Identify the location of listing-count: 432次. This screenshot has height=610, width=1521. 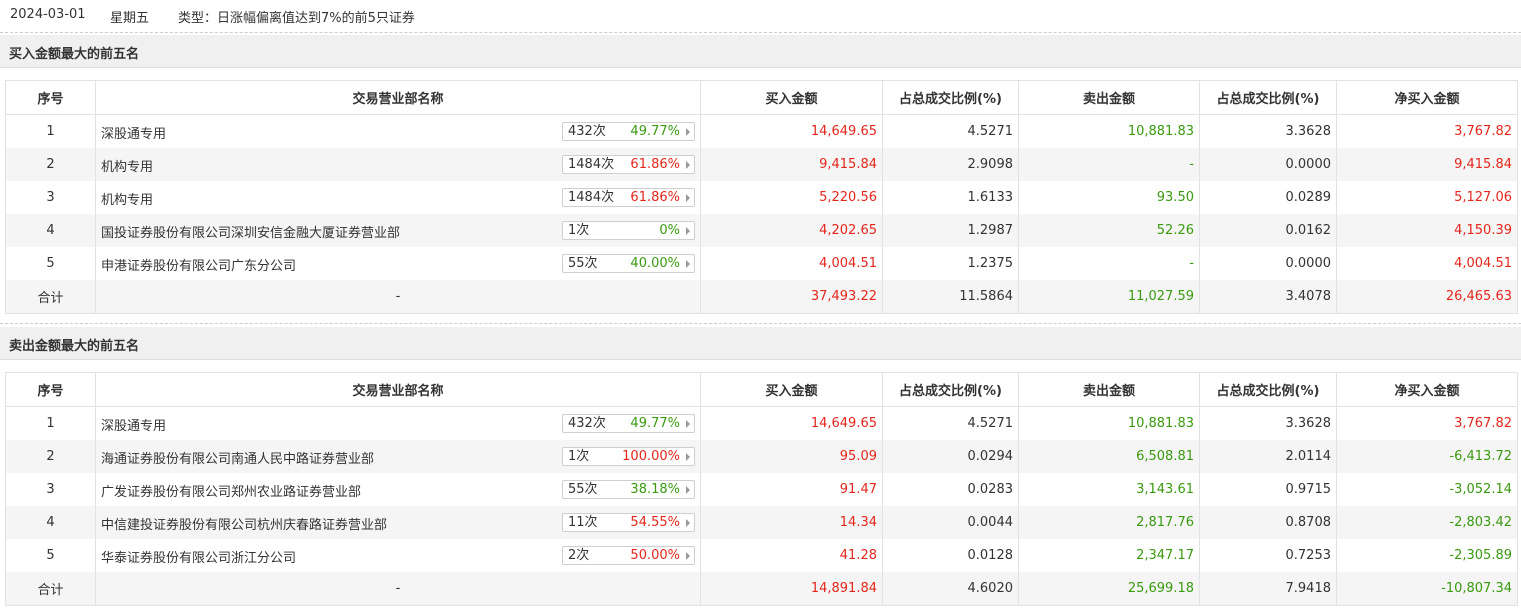
(587, 131).